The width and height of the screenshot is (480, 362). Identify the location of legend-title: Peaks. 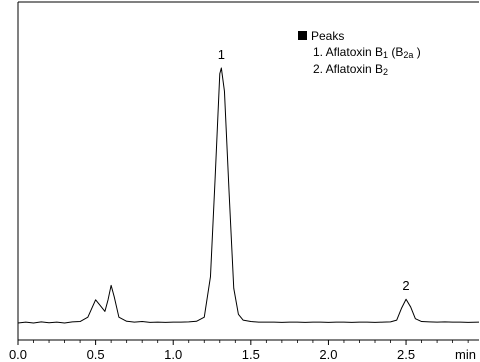
(327, 36).